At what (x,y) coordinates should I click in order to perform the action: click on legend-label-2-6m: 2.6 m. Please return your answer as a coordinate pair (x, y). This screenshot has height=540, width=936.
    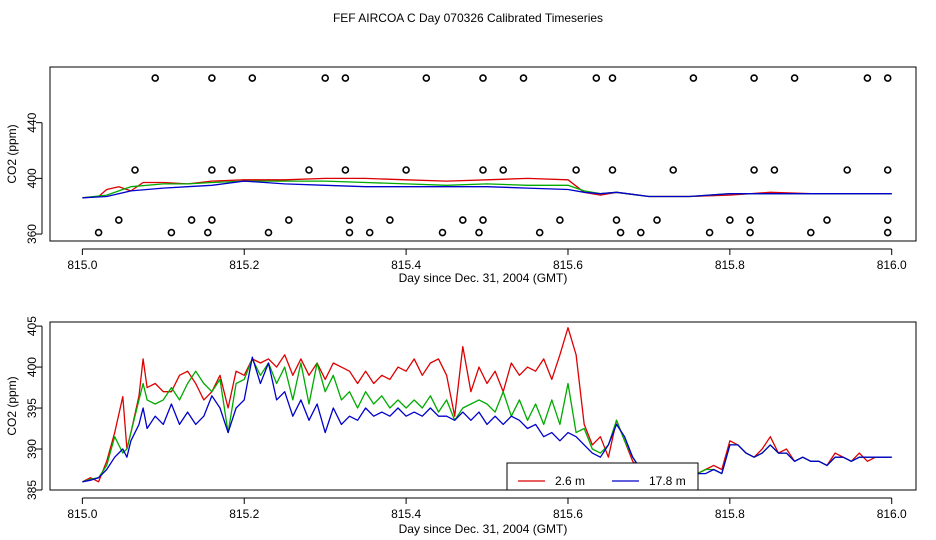
    Looking at the image, I should click on (570, 481).